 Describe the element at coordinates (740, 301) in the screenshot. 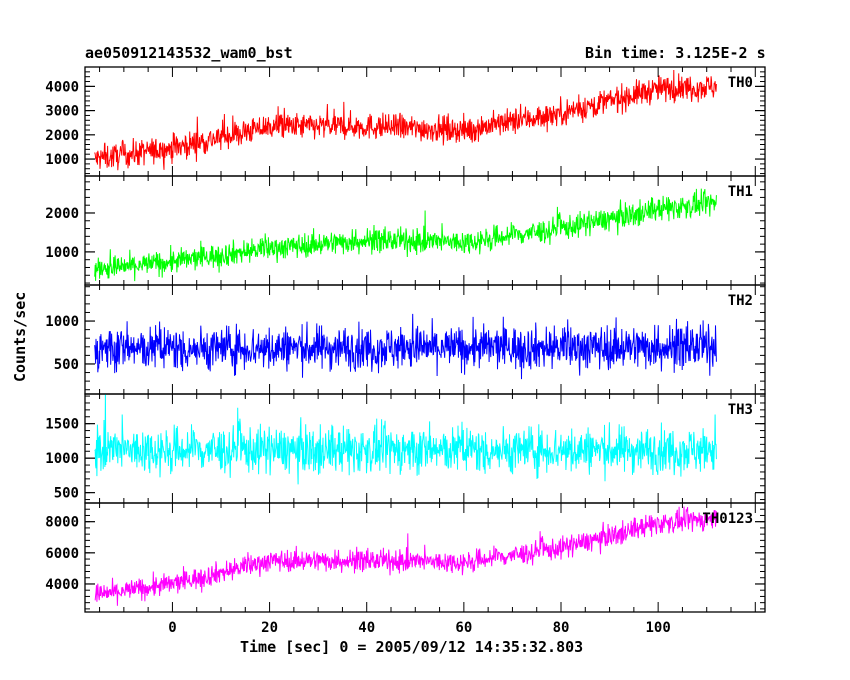

I see `panel-label-th2: TH2` at that location.